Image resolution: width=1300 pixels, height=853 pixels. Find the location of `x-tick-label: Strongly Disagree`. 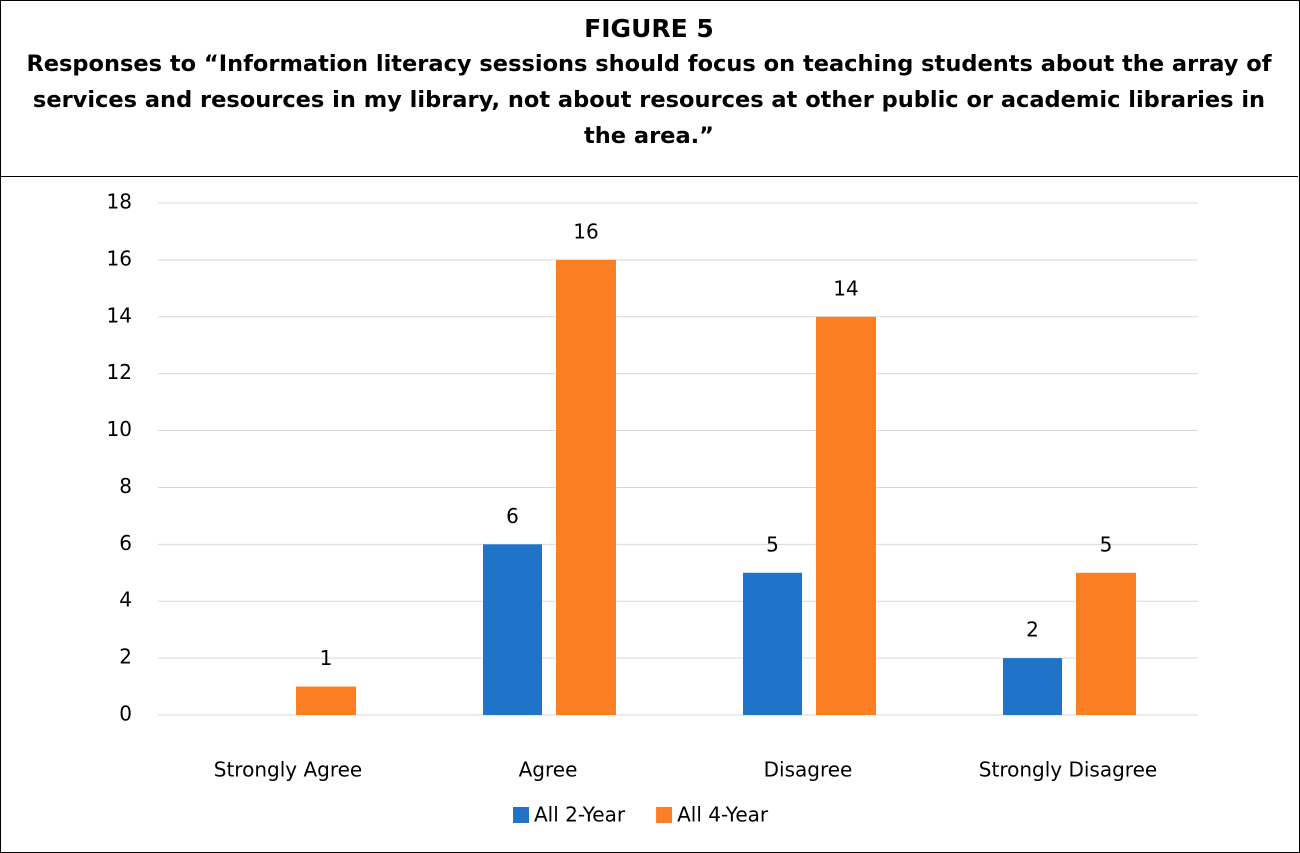

x-tick-label: Strongly Disagree is located at coordinates (1068, 770).